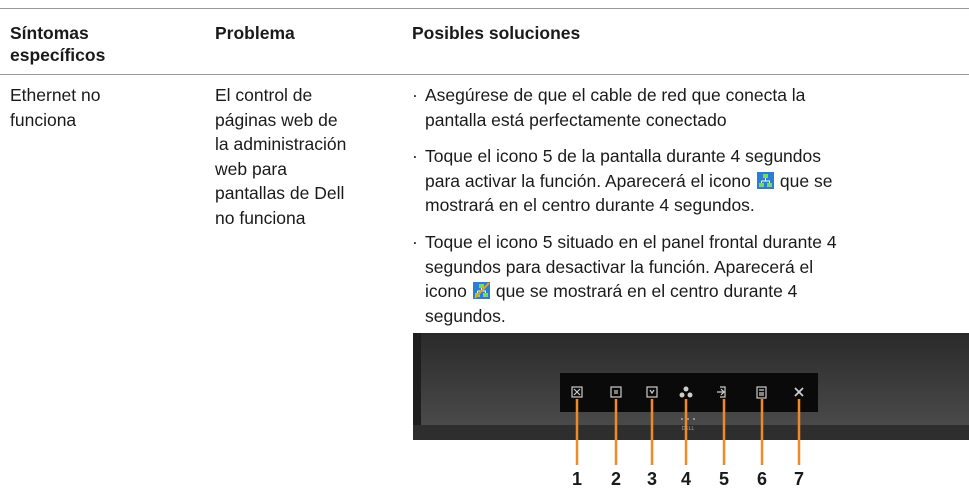 The image size is (969, 494). Describe the element at coordinates (496, 33) in the screenshot. I see `header-cell: Posibles soluciones` at that location.